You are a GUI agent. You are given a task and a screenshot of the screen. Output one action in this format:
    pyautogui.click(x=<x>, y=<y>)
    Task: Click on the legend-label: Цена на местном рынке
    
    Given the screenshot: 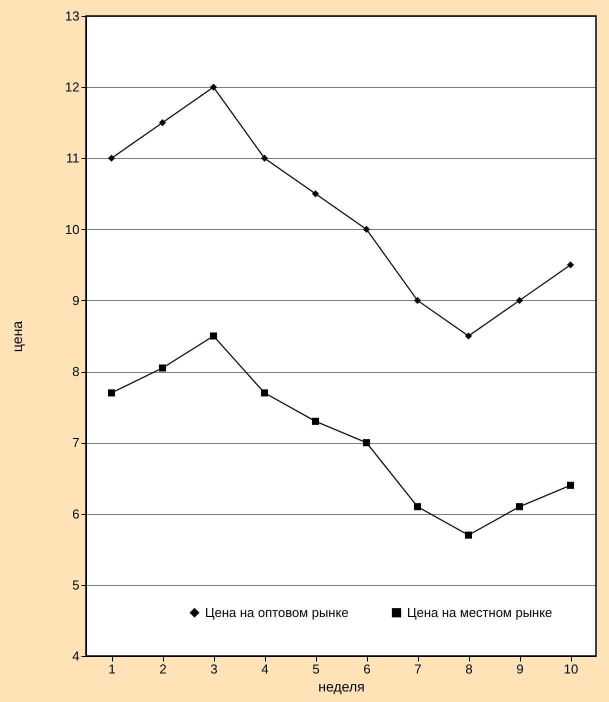 What is the action you would take?
    pyautogui.click(x=479, y=612)
    